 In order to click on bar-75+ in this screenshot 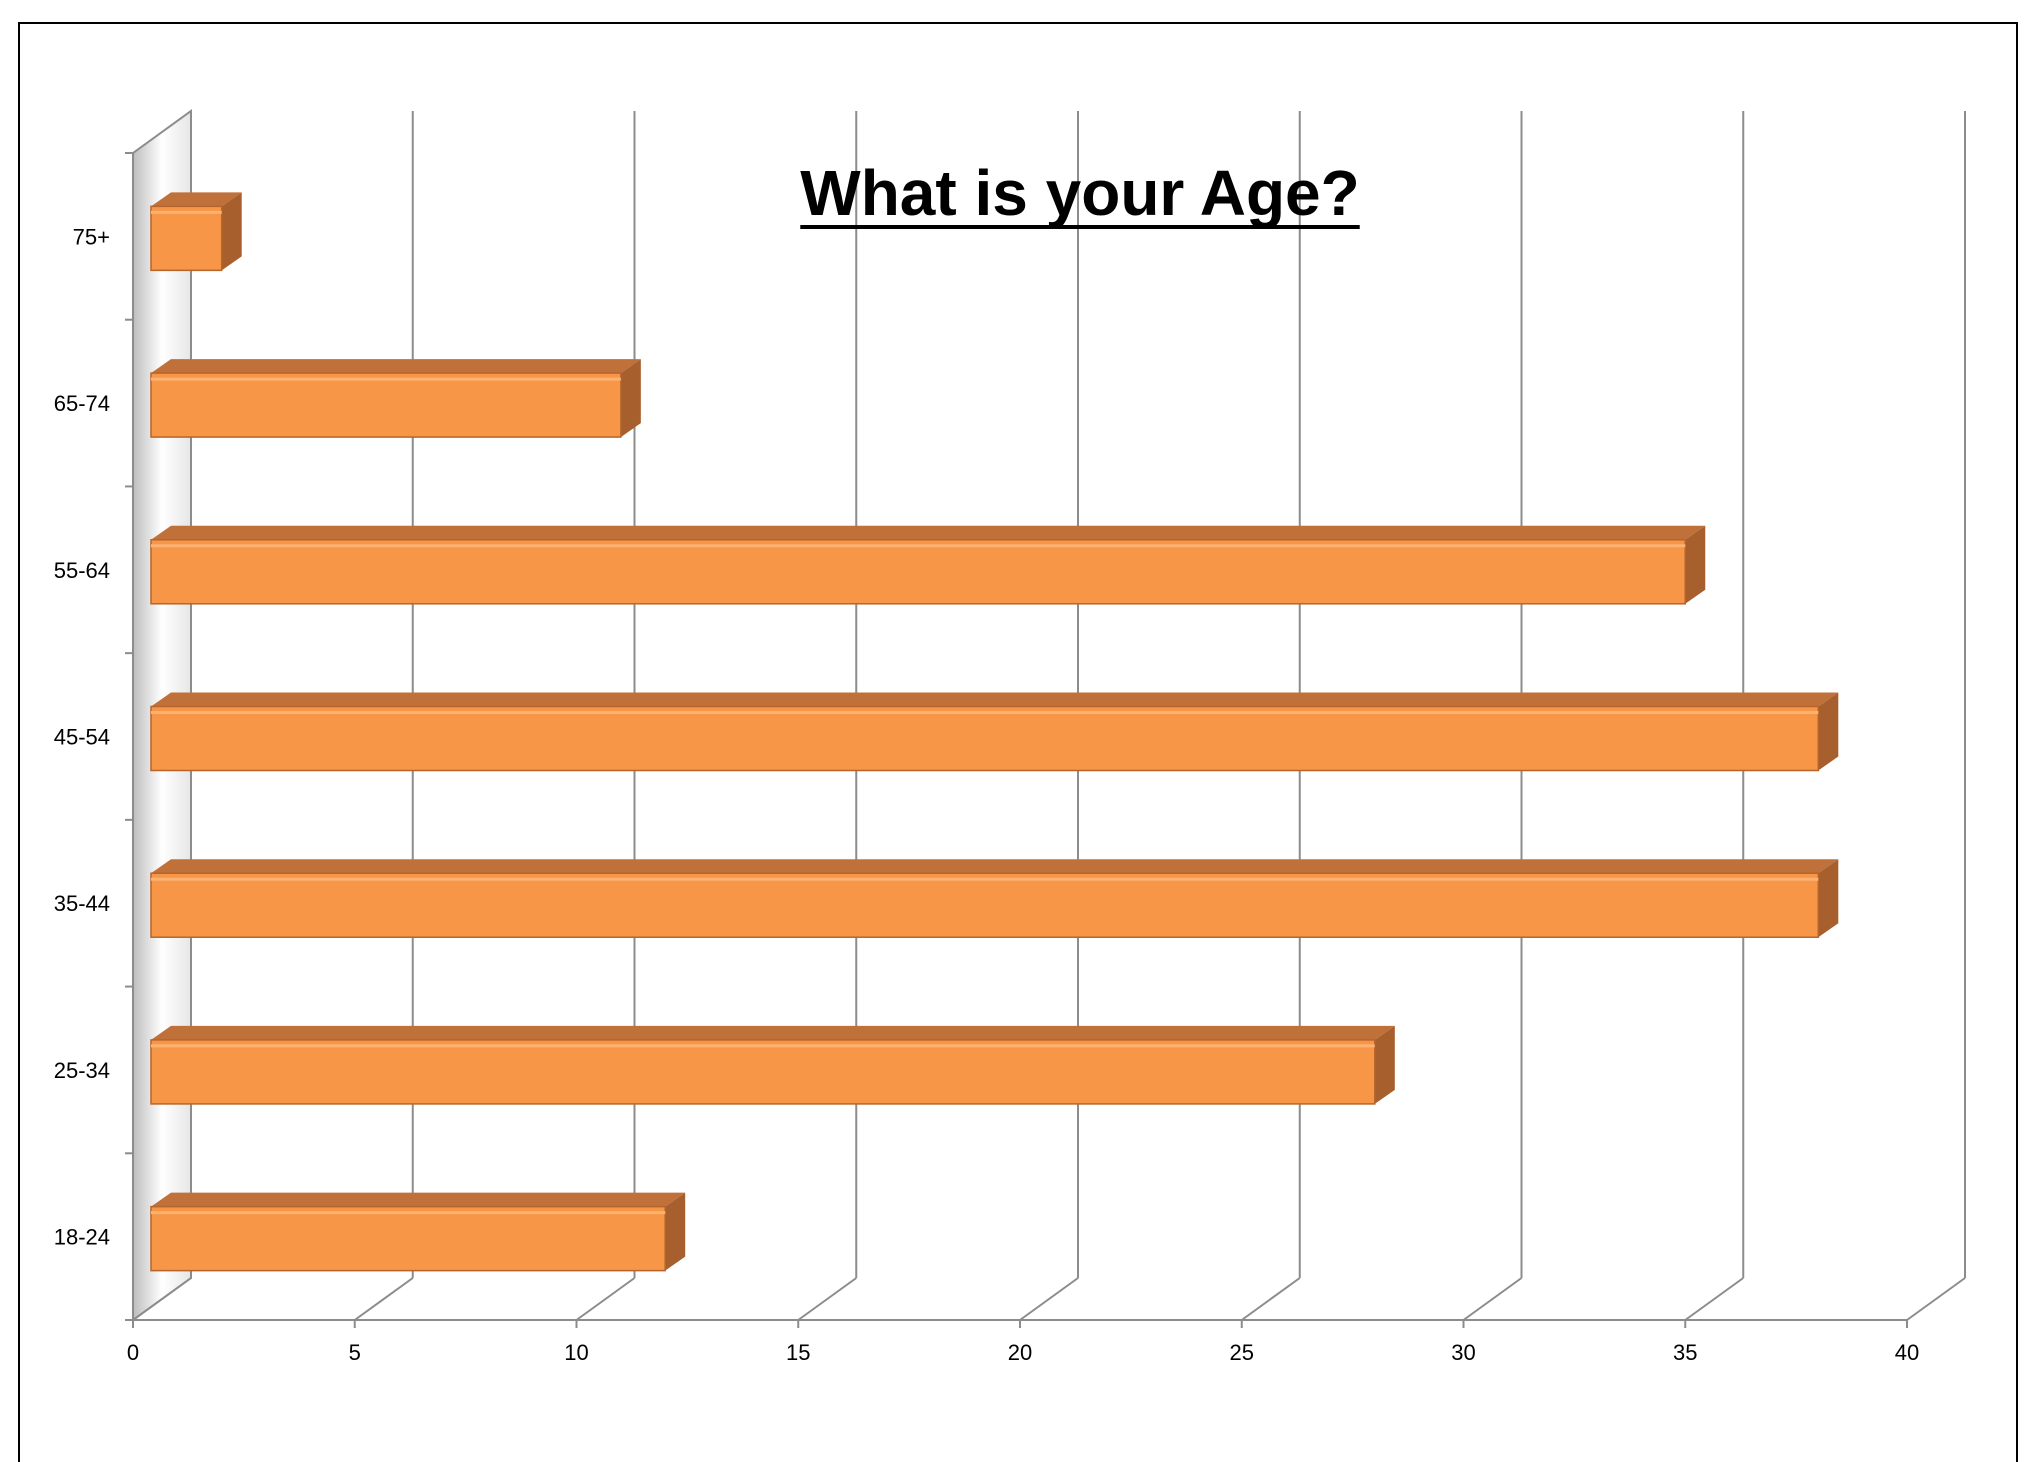, I will do `click(196, 232)`.